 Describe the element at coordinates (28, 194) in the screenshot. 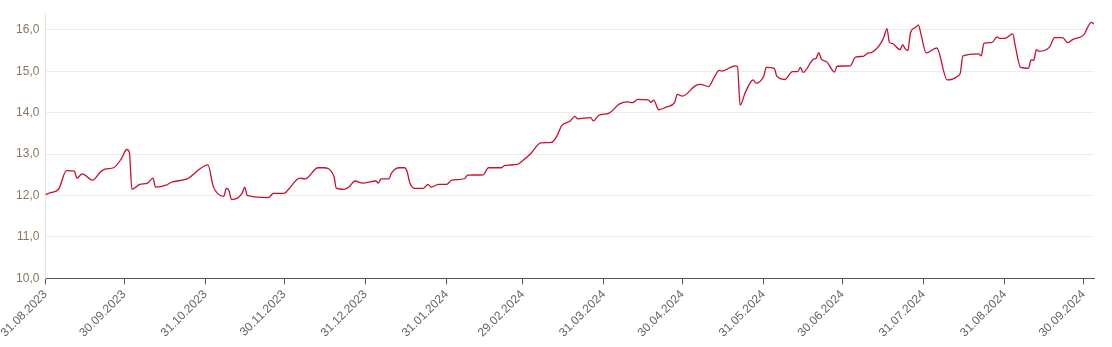

I see `y-tick-label: 12,0` at that location.